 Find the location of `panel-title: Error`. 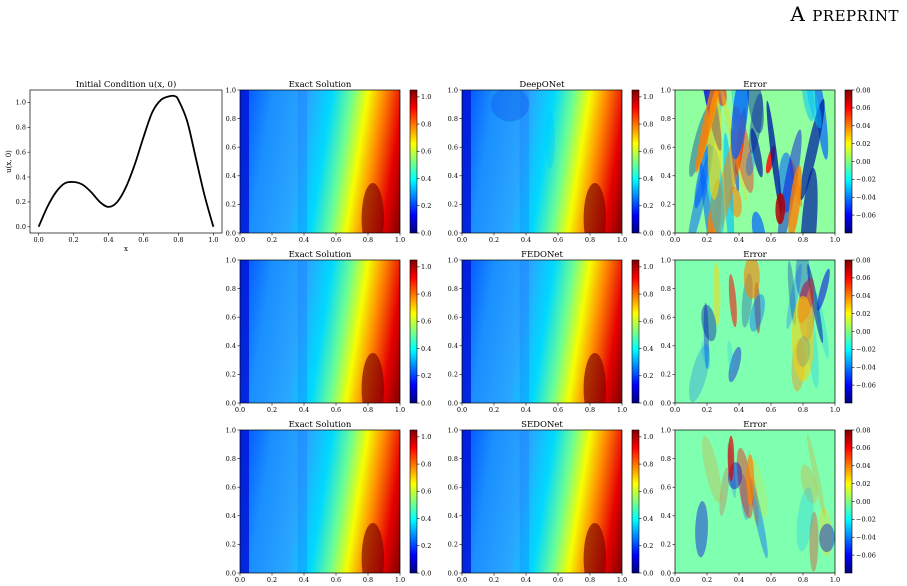

panel-title: Error is located at coordinates (755, 255).